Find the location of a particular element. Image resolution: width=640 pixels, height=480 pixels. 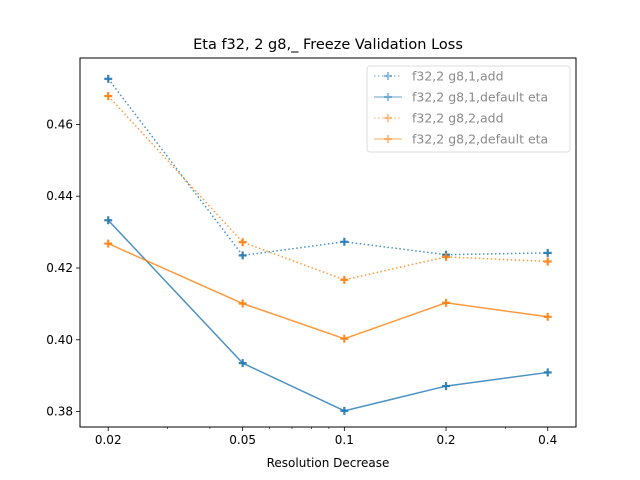

x-axis-label: Resolution Decrease is located at coordinates (328, 463).